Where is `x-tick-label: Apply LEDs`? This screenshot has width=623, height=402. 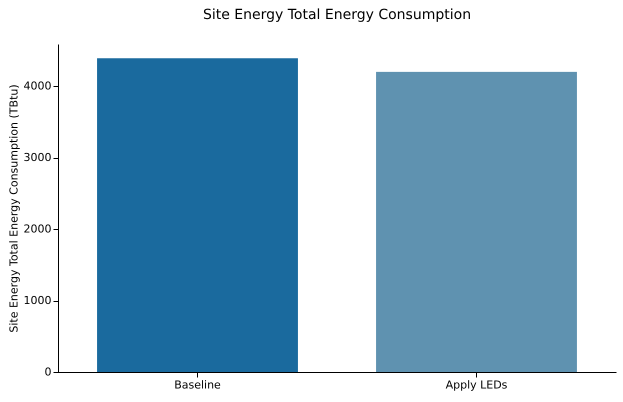
x-tick-label: Apply LEDs is located at coordinates (477, 385).